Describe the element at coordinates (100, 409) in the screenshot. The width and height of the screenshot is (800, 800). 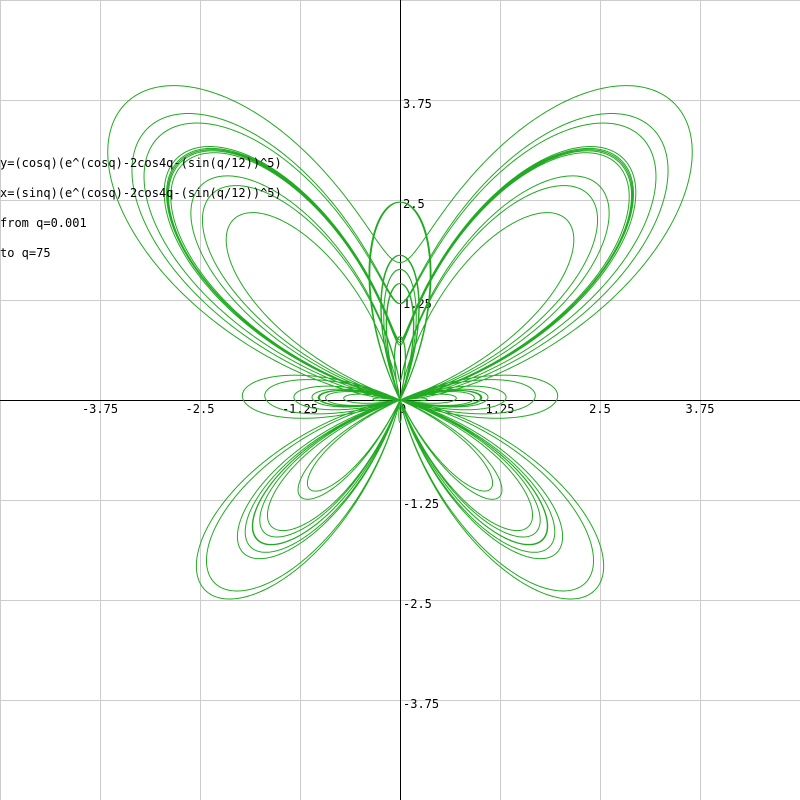
I see `x-tick-label: -3.75` at that location.